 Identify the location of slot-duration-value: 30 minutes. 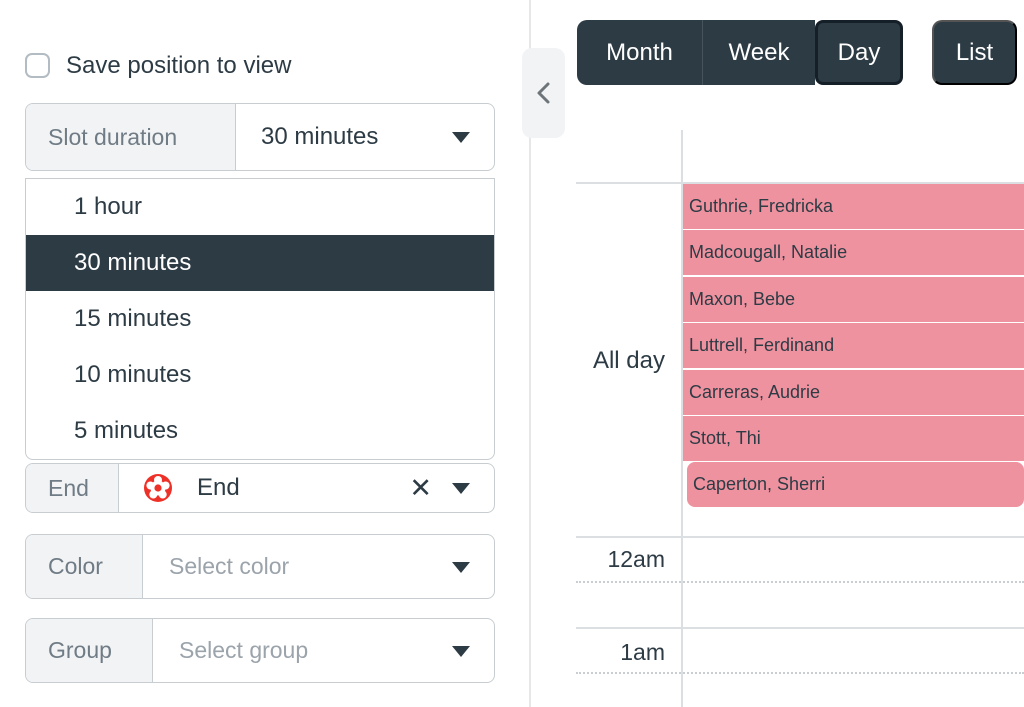
(320, 136).